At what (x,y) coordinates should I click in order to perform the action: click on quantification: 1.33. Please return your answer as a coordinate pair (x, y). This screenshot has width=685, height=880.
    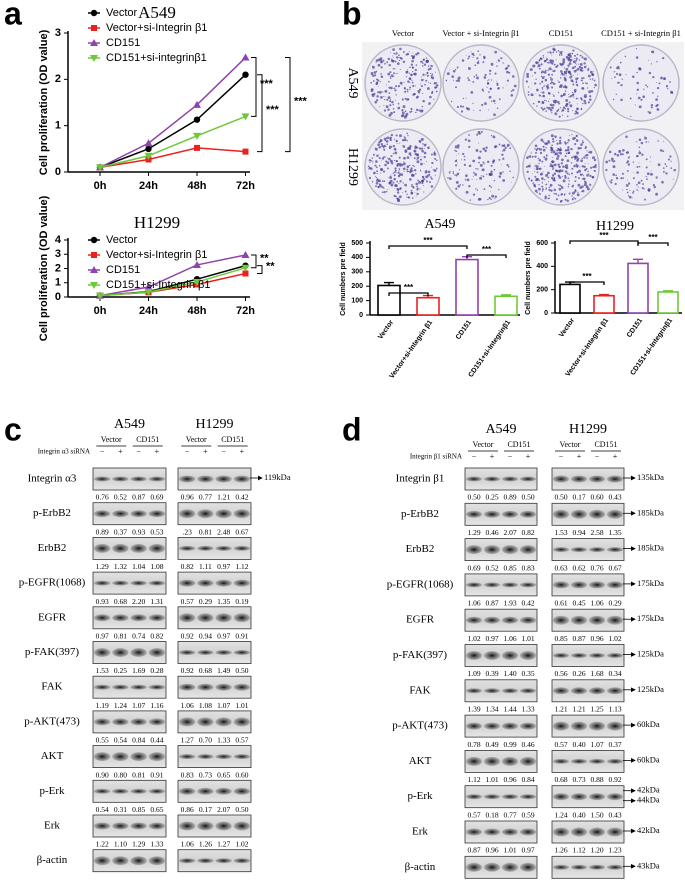
    Looking at the image, I should click on (223, 740).